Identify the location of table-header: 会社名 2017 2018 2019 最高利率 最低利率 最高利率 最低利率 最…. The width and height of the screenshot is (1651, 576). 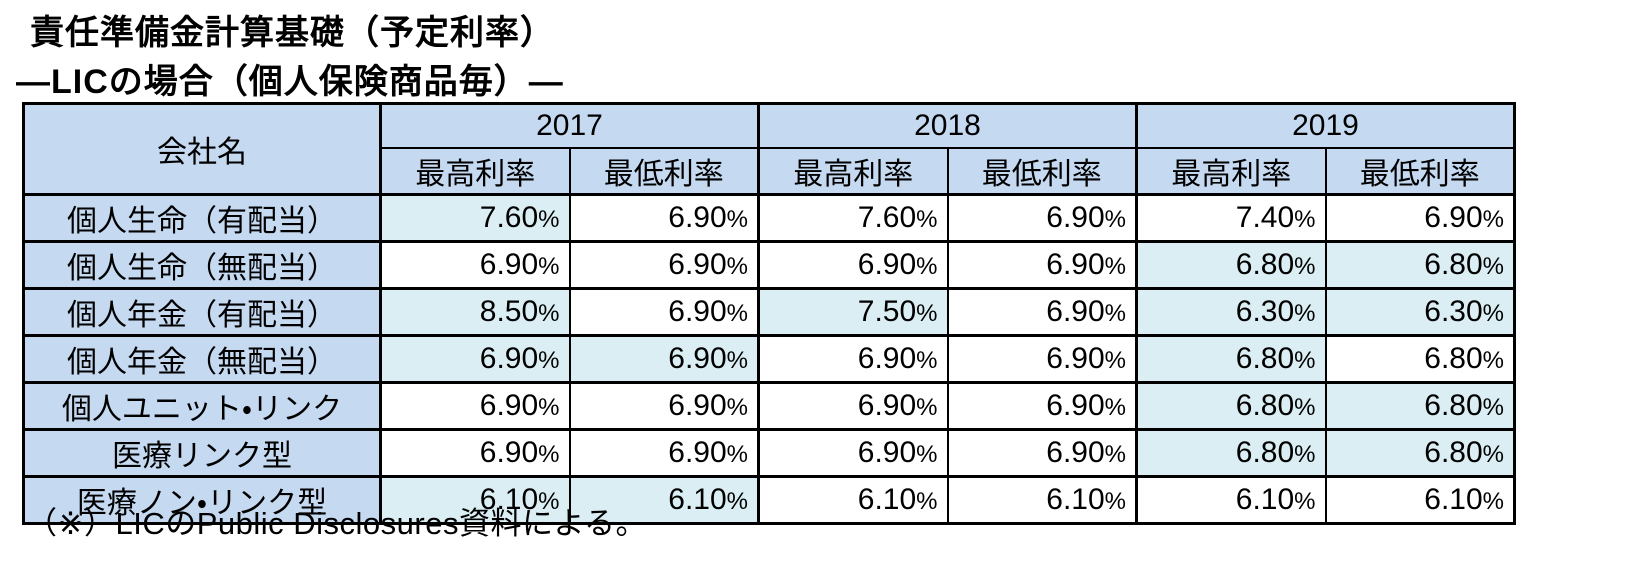
(769, 149).